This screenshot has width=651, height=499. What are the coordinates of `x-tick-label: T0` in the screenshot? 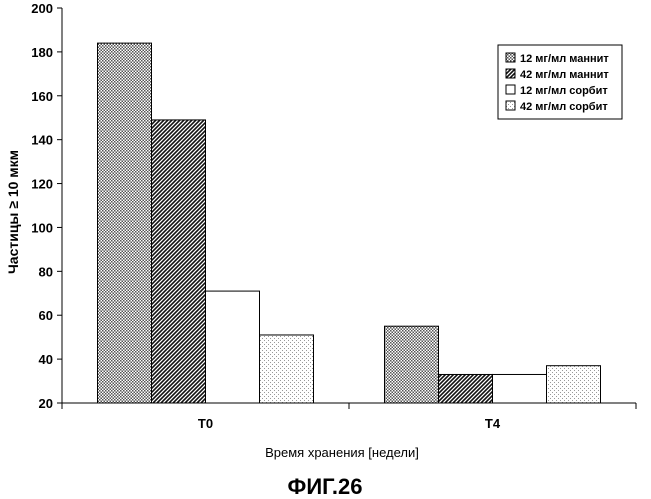 It's located at (205, 423).